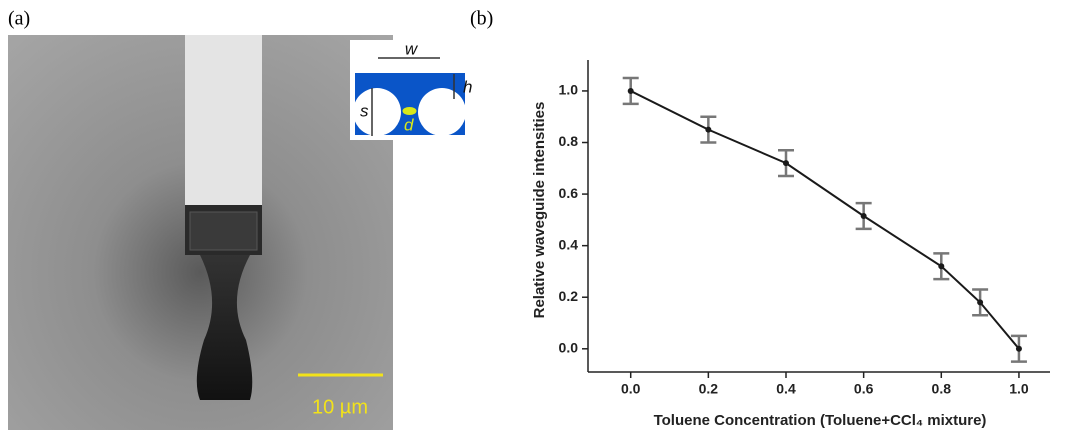  What do you see at coordinates (467, 86) in the screenshot?
I see `inset-label: h` at bounding box center [467, 86].